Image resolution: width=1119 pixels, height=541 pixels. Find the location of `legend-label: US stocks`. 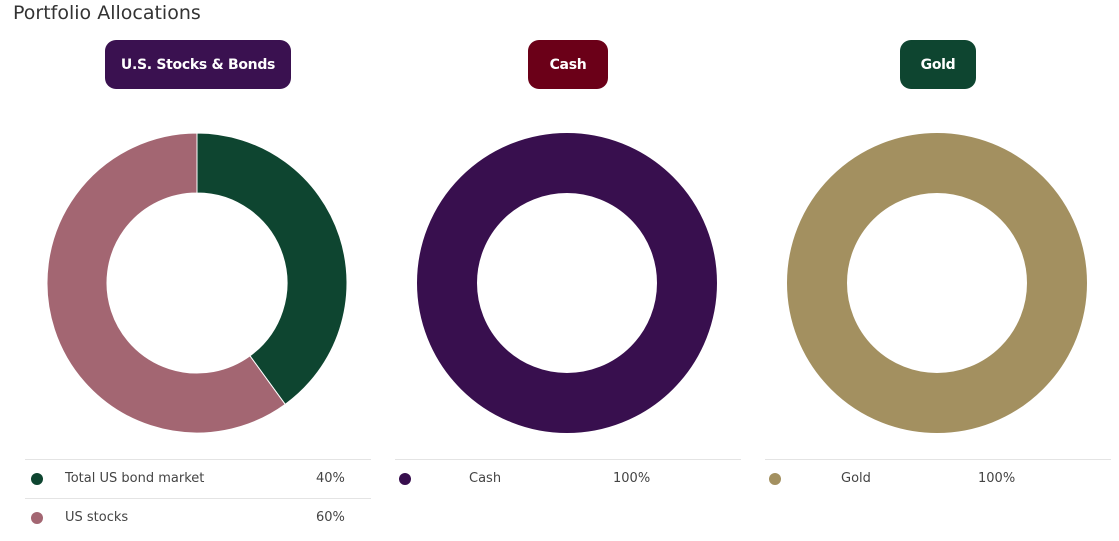

legend-label: US stocks is located at coordinates (97, 517).